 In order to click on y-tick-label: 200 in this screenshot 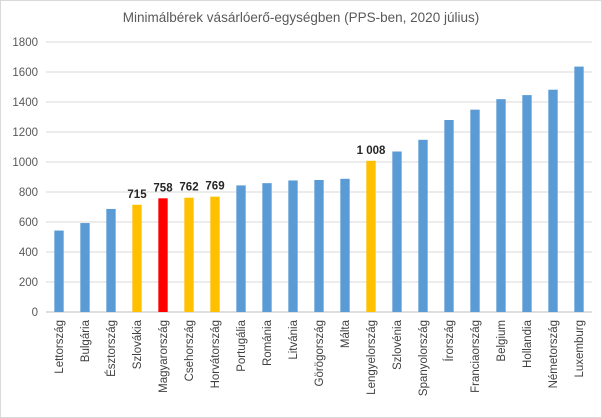, I will do `click(28, 283)`.